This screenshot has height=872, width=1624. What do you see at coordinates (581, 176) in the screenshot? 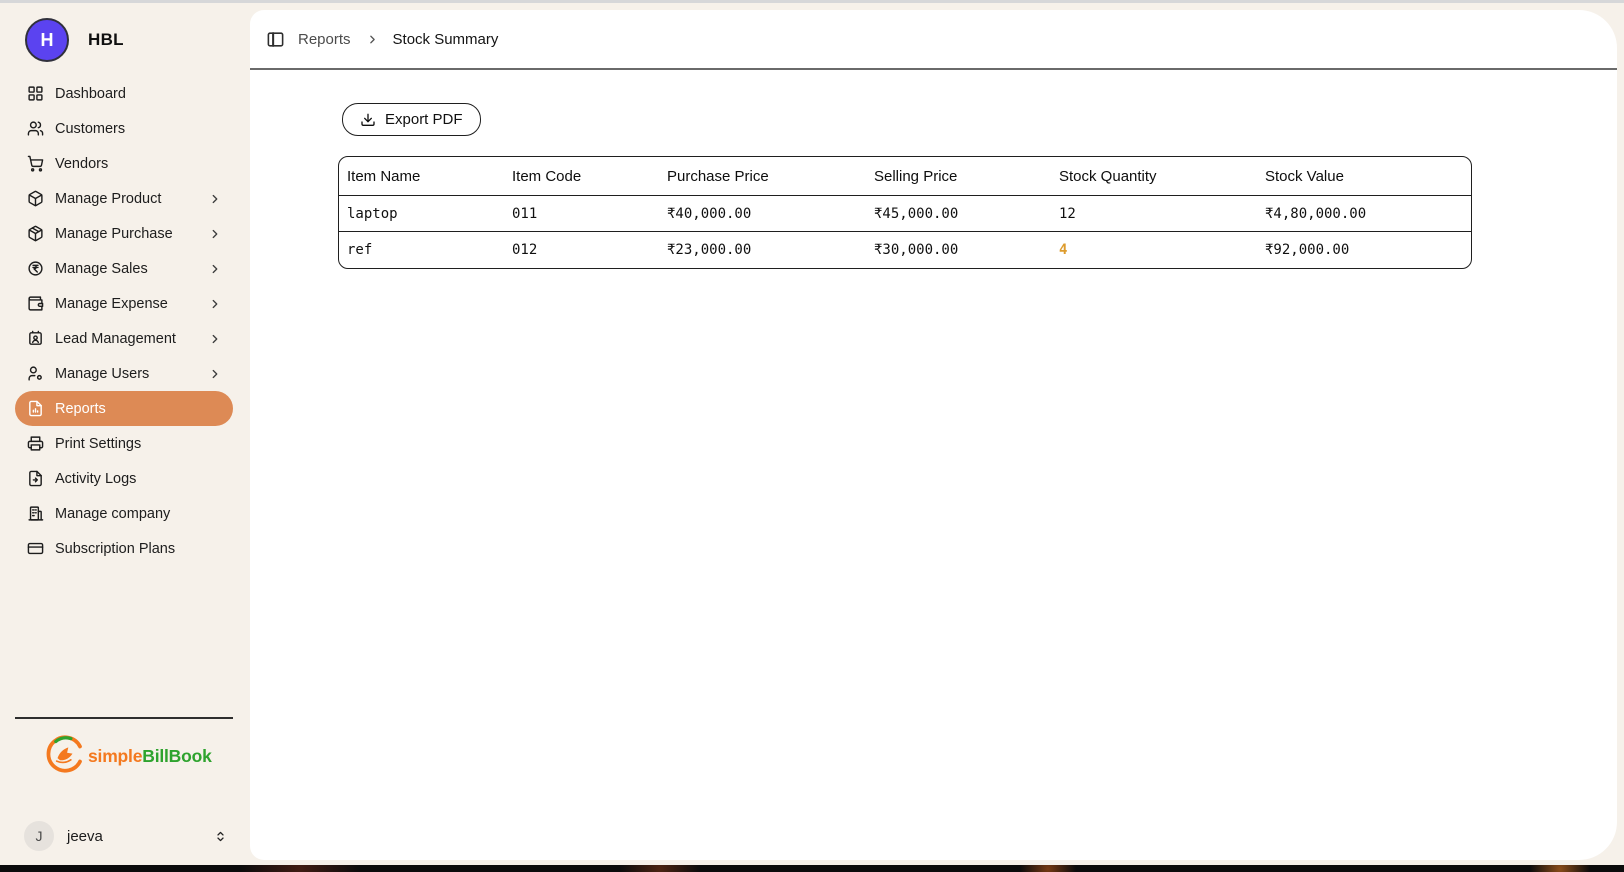
I see `column-header-item-code: Item Code` at bounding box center [581, 176].